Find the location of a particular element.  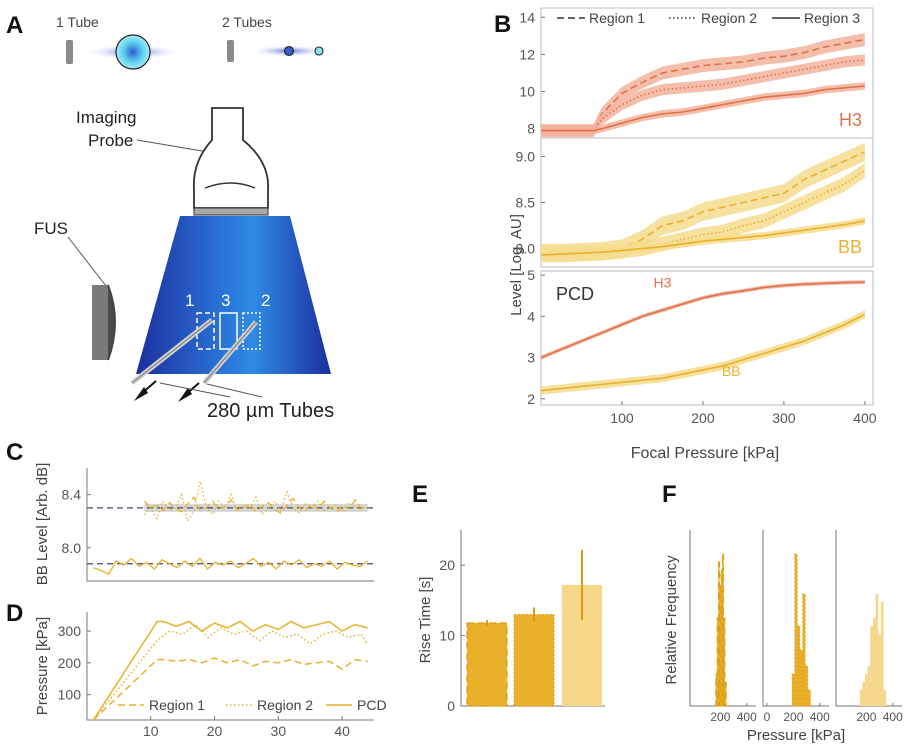

legend-entry: Region 3 is located at coordinates (832, 18).